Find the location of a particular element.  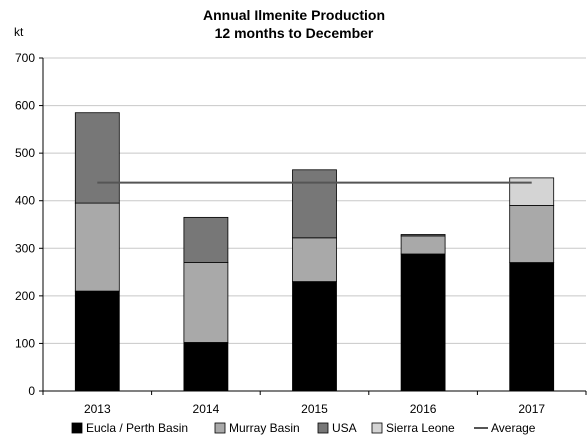

x-axis-ticks: 2013 2014 2015 2016 2017 is located at coordinates (314, 403).